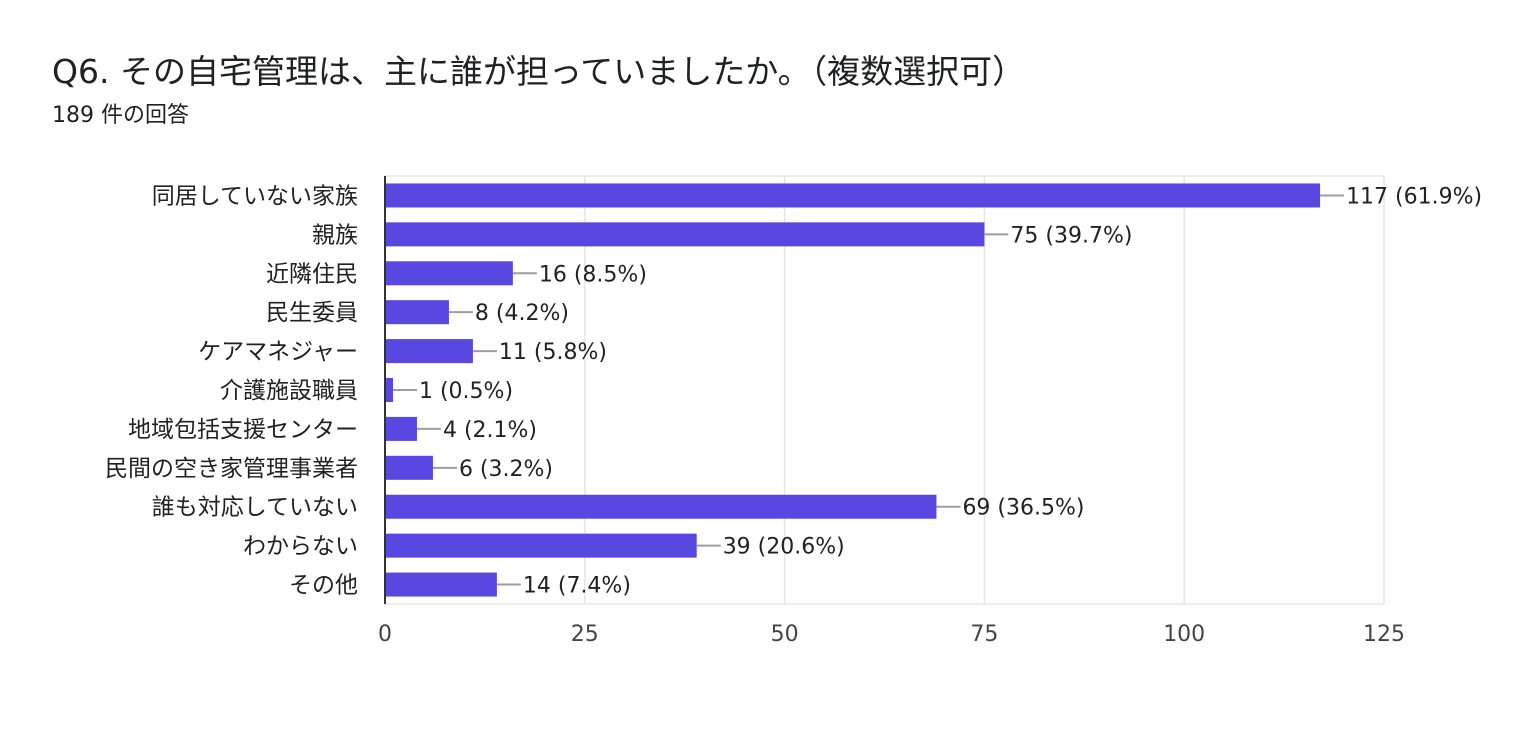 The width and height of the screenshot is (1538, 731). What do you see at coordinates (984, 634) in the screenshot?
I see `x-tick-label: 75` at bounding box center [984, 634].